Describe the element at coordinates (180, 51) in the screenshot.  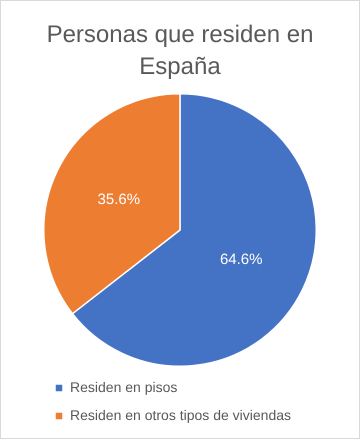
I see `chart-title: Personas que residen en España` at that location.